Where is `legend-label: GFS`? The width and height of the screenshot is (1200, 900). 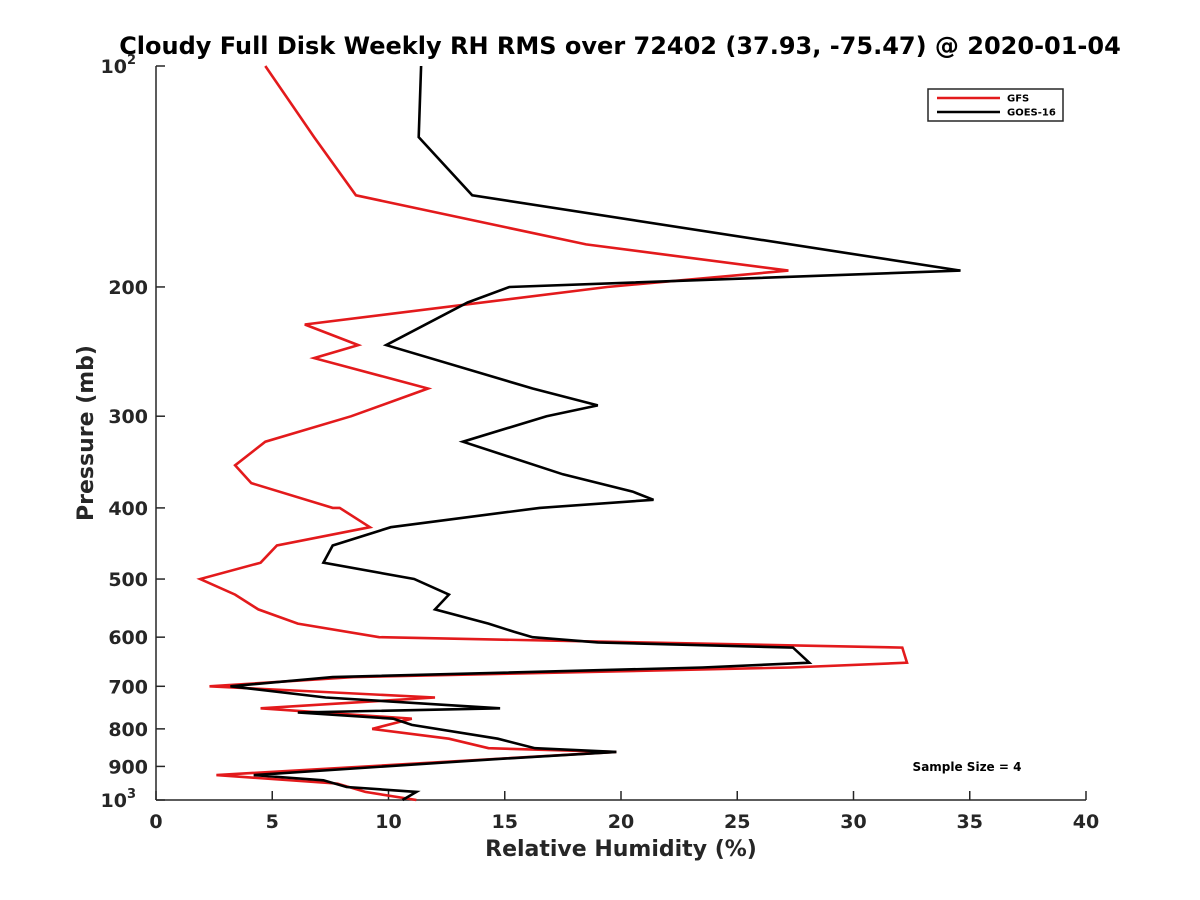 legend-label: GFS is located at coordinates (1018, 99).